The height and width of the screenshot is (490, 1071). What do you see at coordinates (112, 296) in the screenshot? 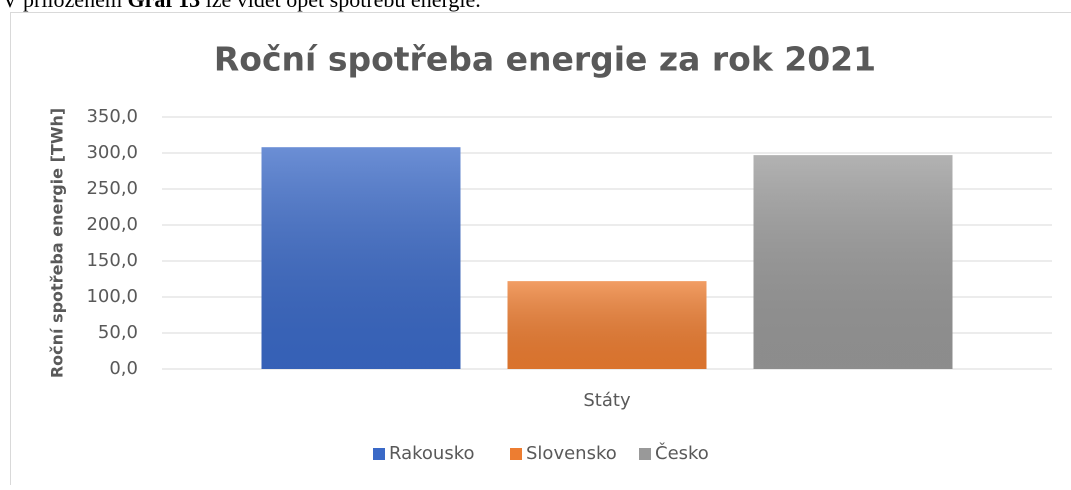
I see `y-tick-label: 100,0` at bounding box center [112, 296].